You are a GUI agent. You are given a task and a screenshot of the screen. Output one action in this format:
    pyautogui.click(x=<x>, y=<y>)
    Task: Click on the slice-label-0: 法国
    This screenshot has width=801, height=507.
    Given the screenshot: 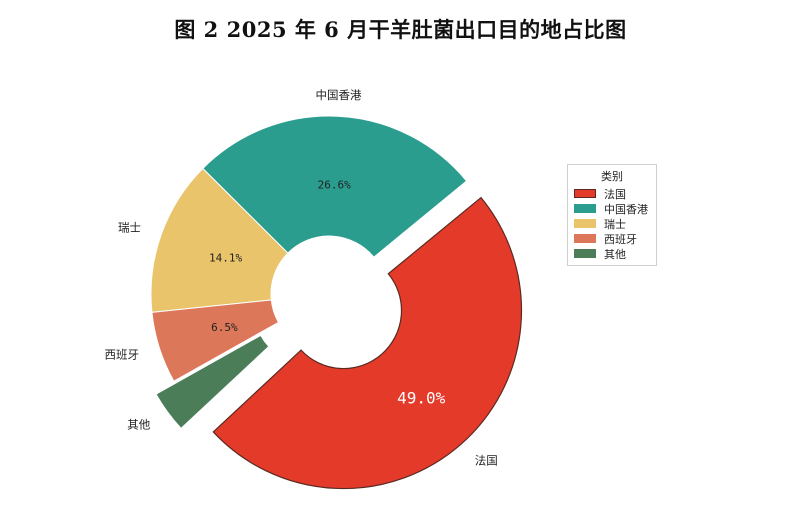 What is the action you would take?
    pyautogui.click(x=486, y=461)
    